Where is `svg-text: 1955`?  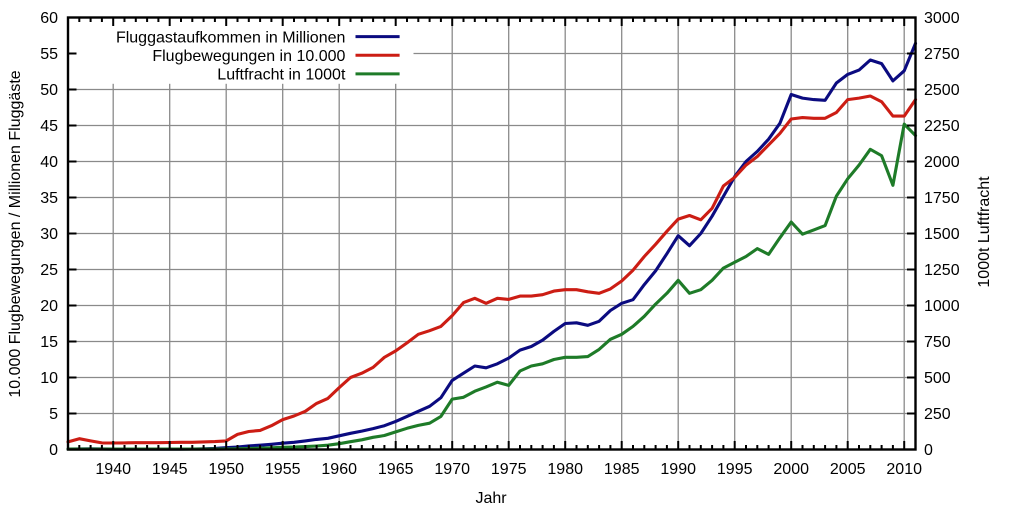 svg-text: 1955 is located at coordinates (283, 469).